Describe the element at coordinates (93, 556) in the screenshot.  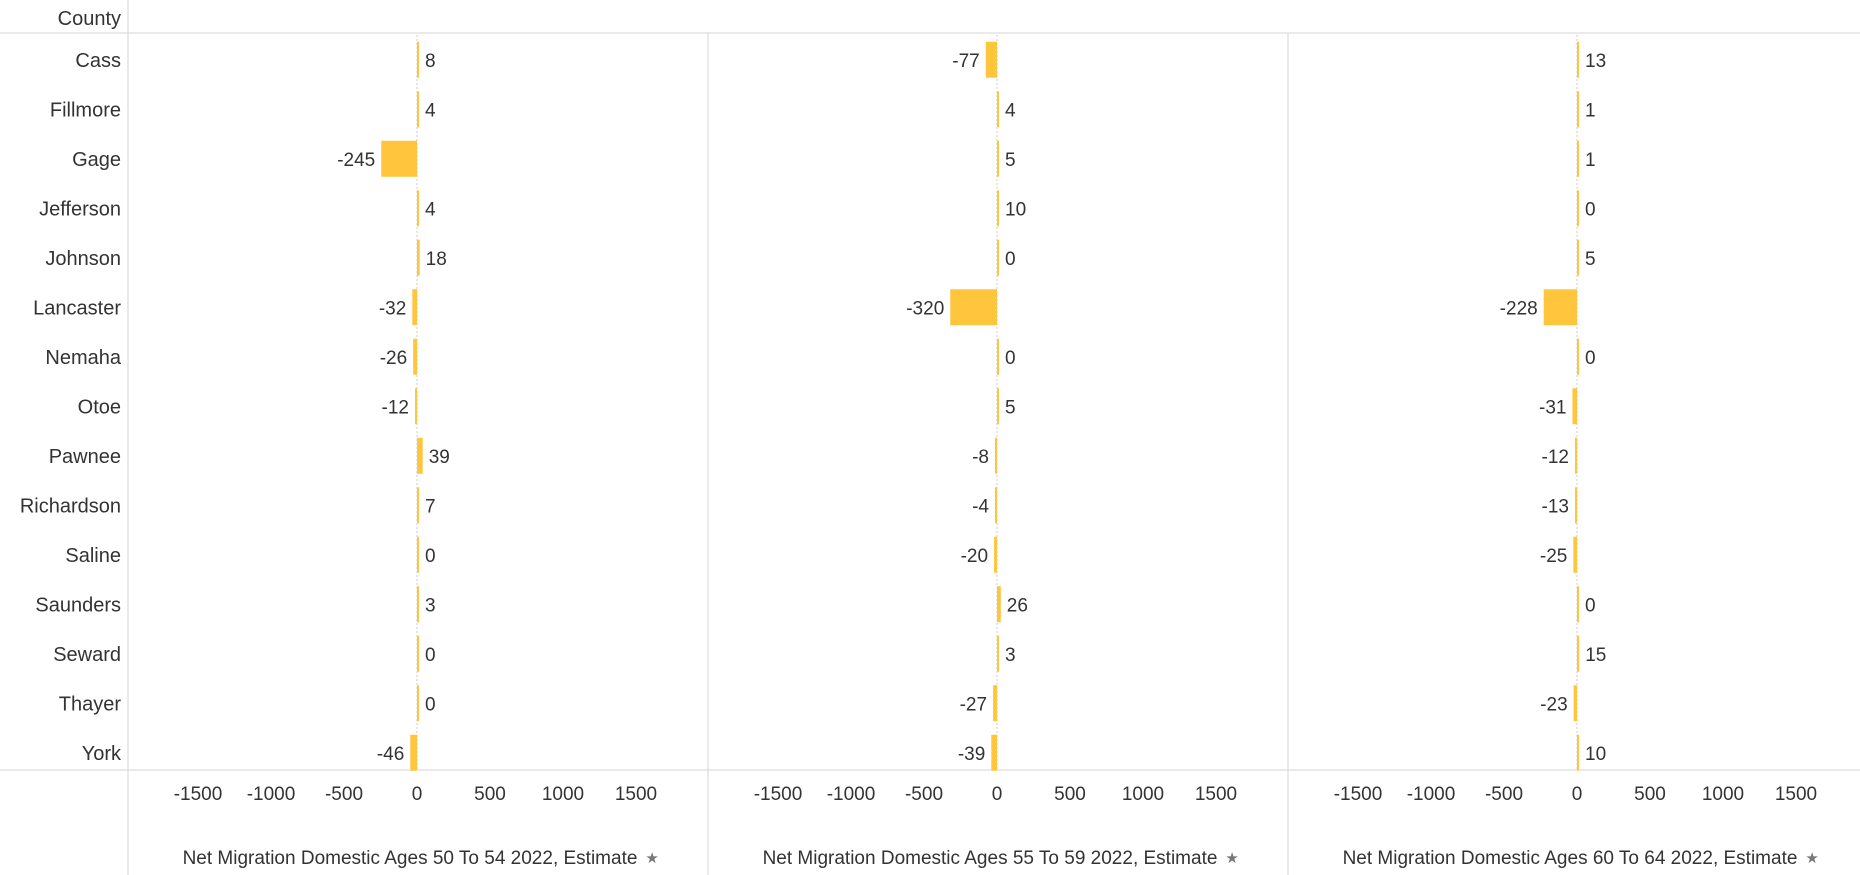
I see `county-label: Saline` at that location.